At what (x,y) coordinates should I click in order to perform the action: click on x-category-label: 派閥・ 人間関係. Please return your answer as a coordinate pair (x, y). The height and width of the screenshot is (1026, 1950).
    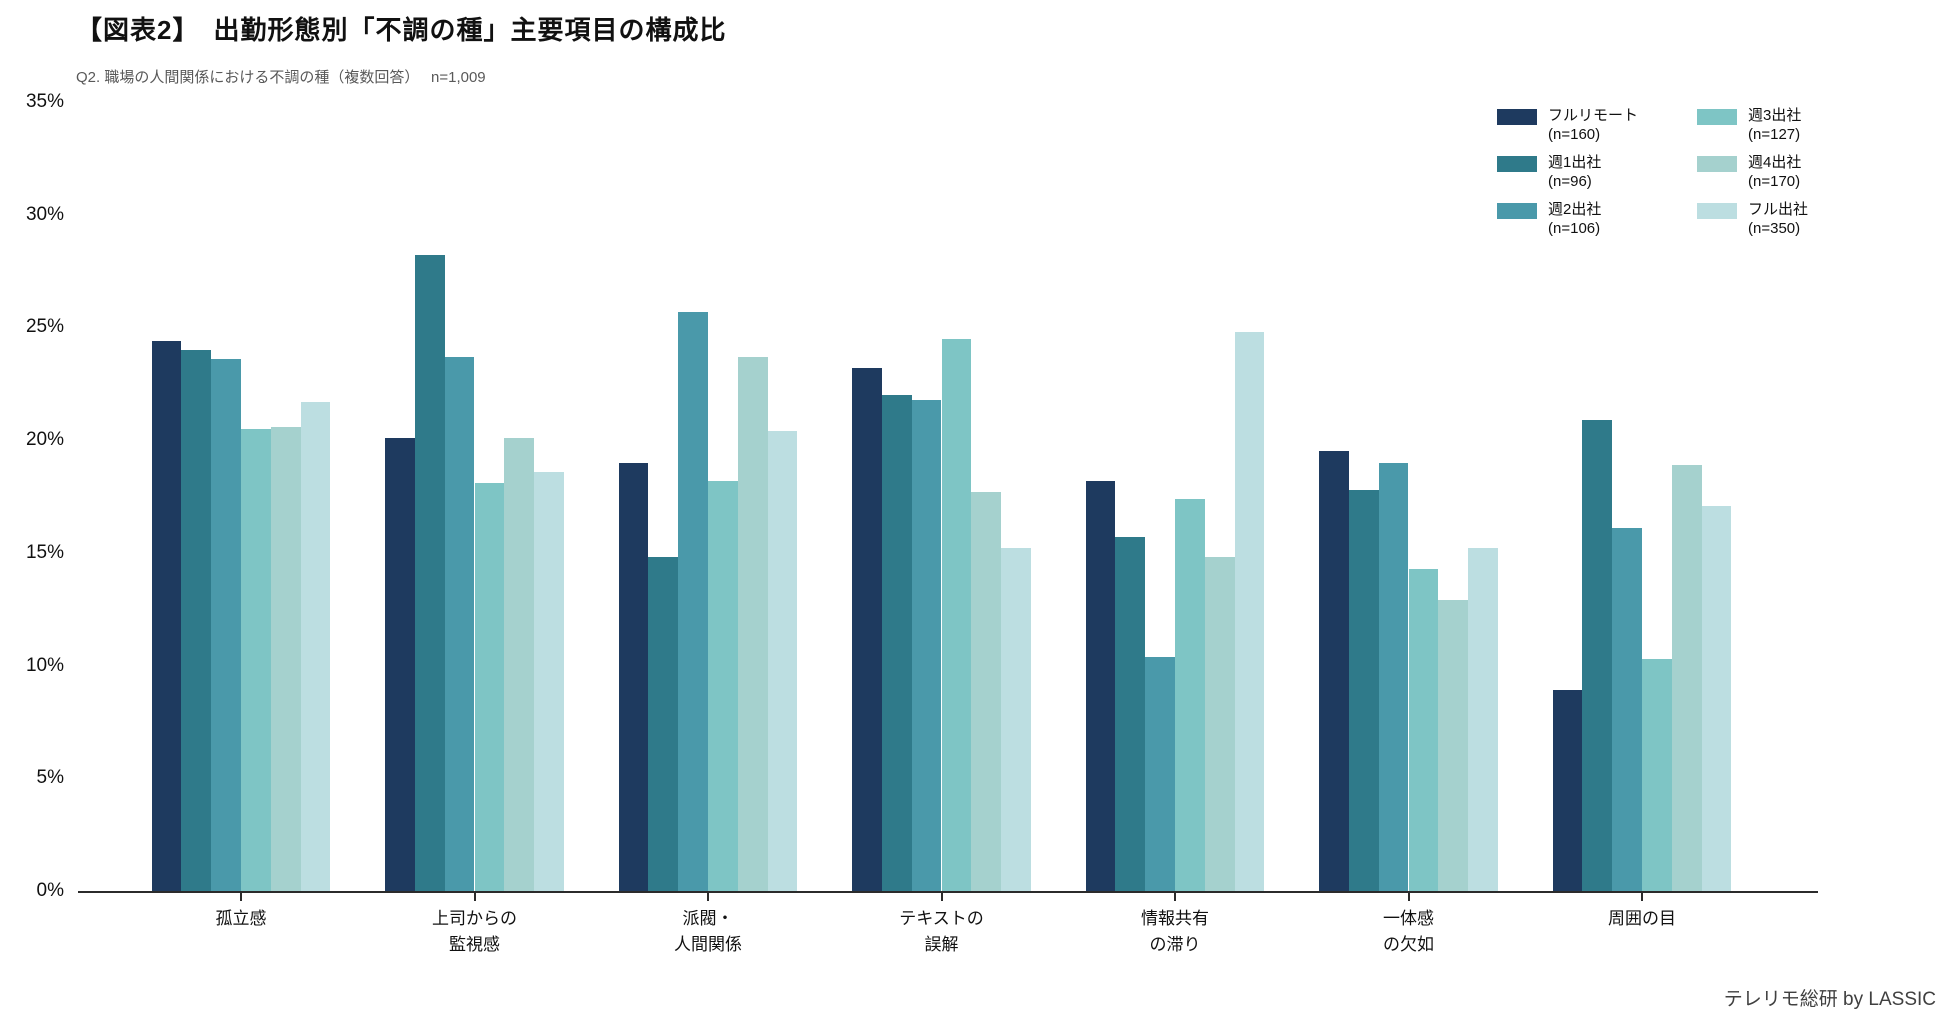
    Looking at the image, I should click on (708, 931).